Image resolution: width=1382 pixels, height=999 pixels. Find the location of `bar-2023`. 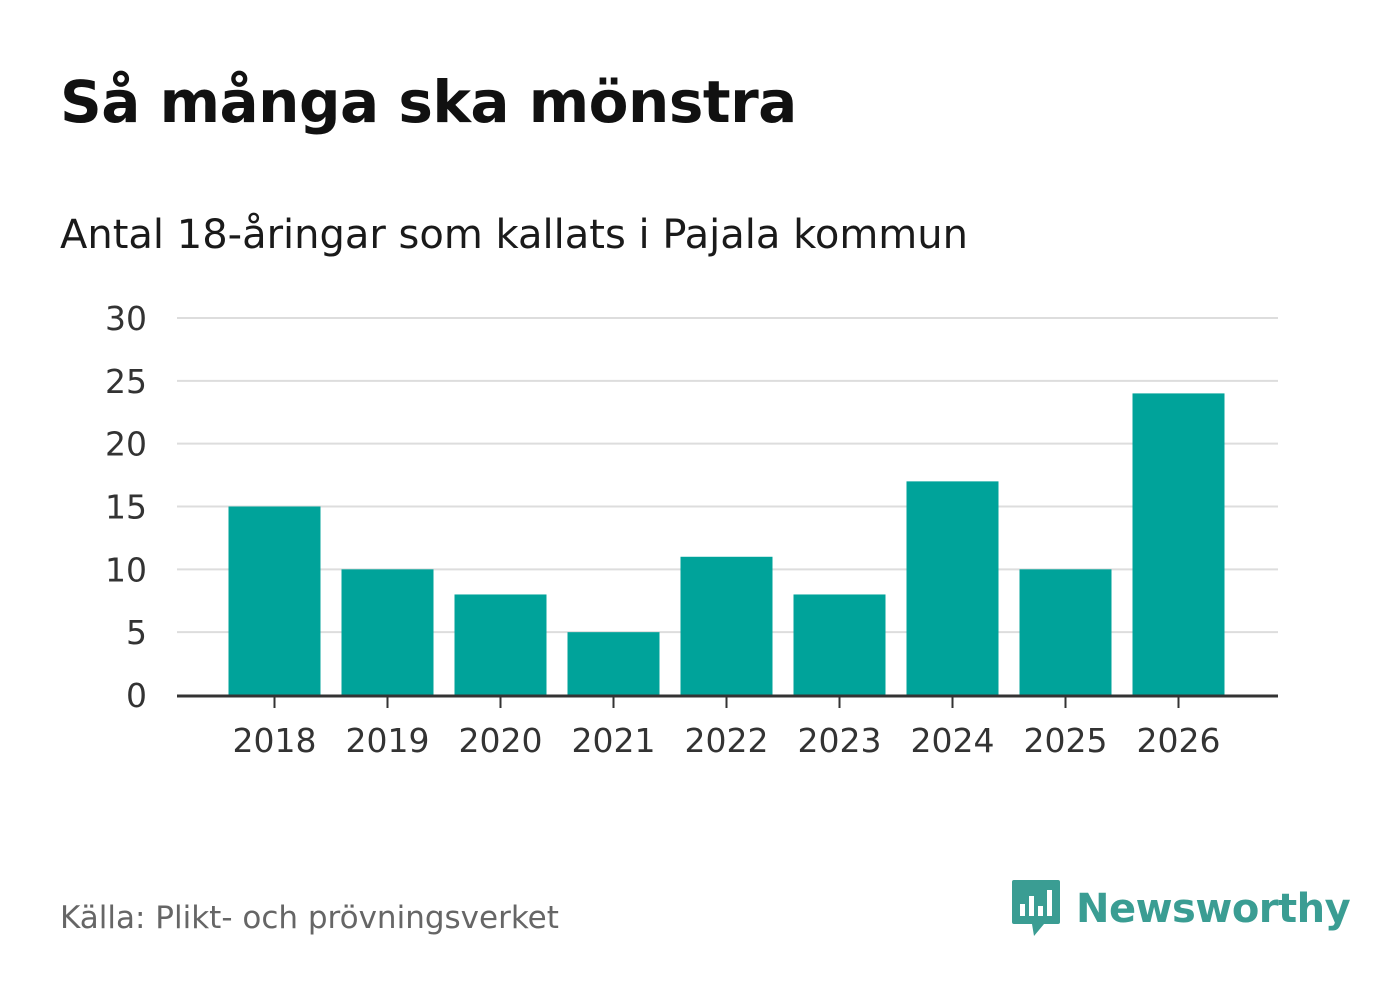

bar-2023 is located at coordinates (839, 644).